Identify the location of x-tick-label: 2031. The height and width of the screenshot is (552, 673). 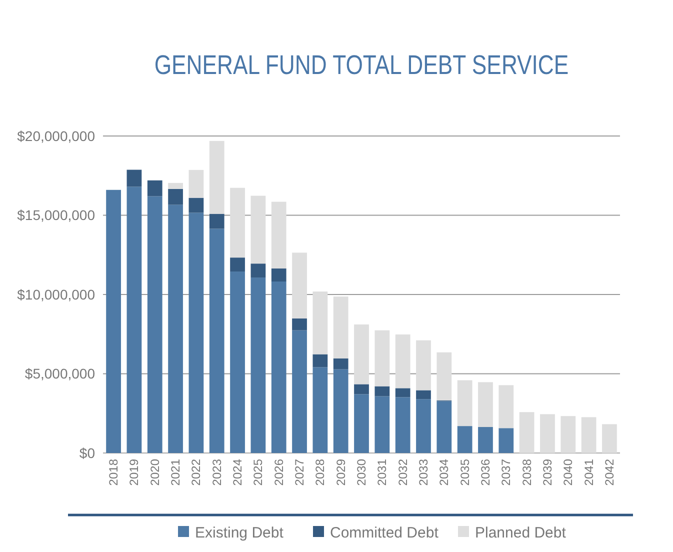
(382, 472).